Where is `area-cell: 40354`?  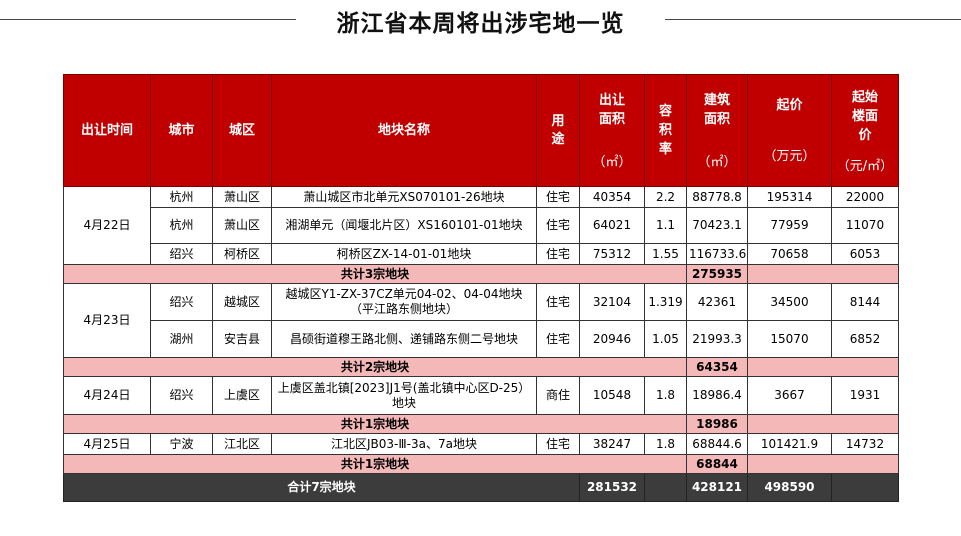
area-cell: 40354 is located at coordinates (612, 197).